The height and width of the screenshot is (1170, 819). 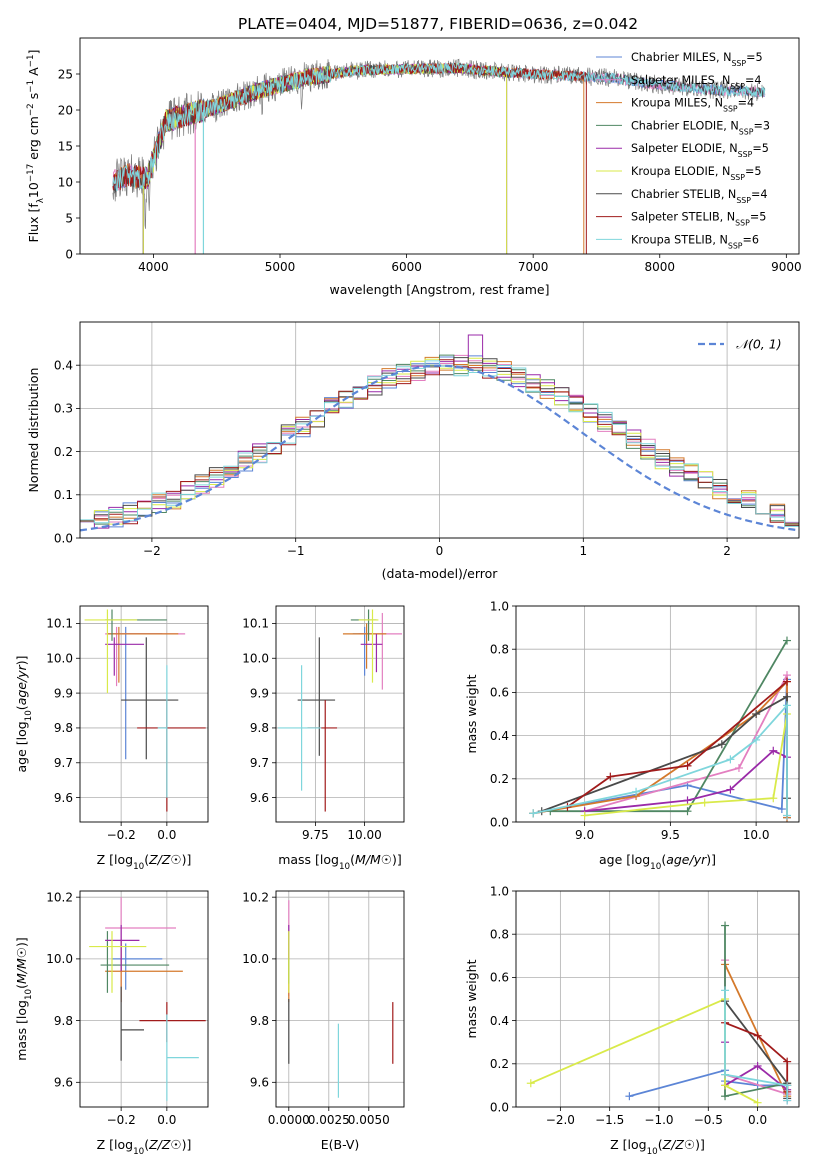 I want to click on x-tick-label: 10.00, so click(x=364, y=835).